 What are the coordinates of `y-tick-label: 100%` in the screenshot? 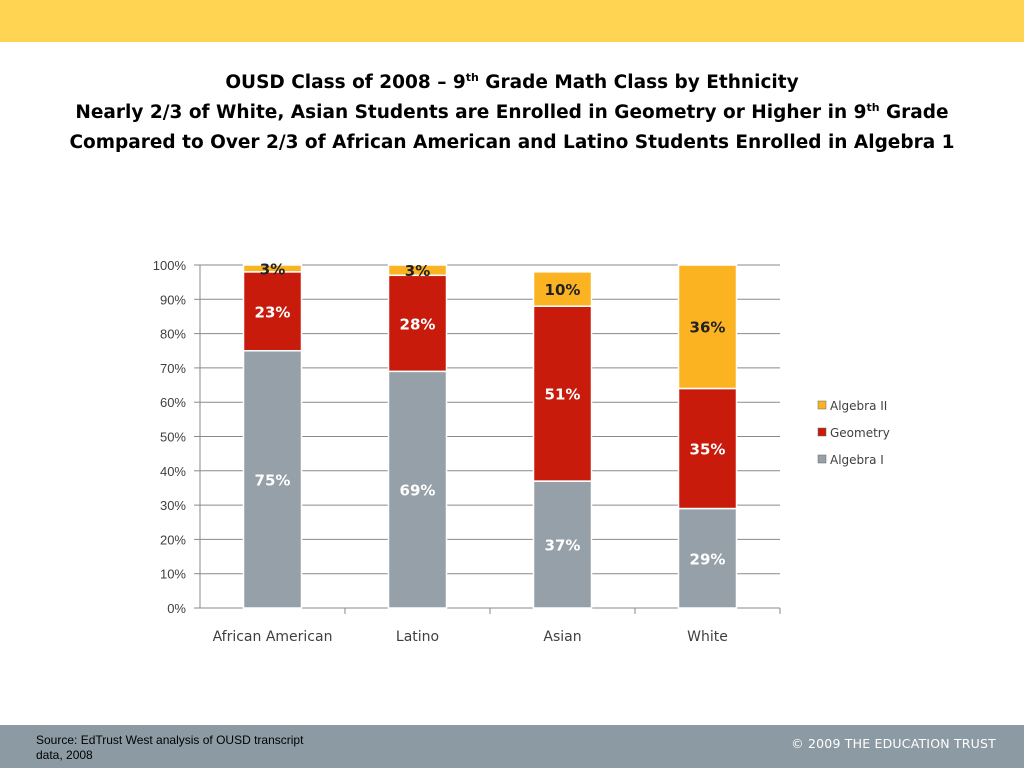 It's located at (170, 265).